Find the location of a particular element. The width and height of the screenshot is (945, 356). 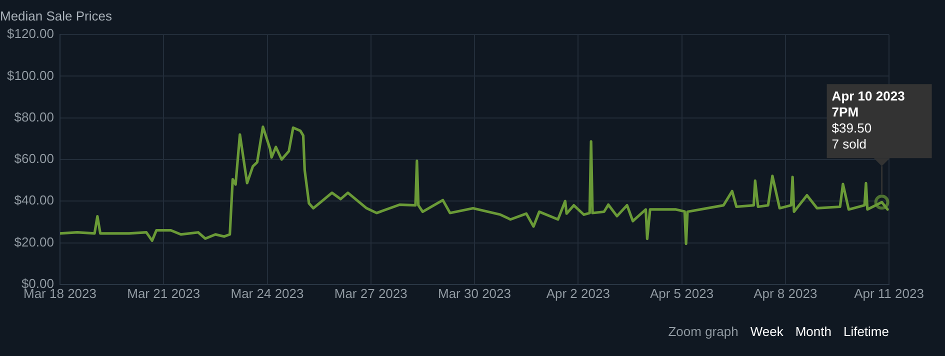

text: Lifetime is located at coordinates (866, 331).